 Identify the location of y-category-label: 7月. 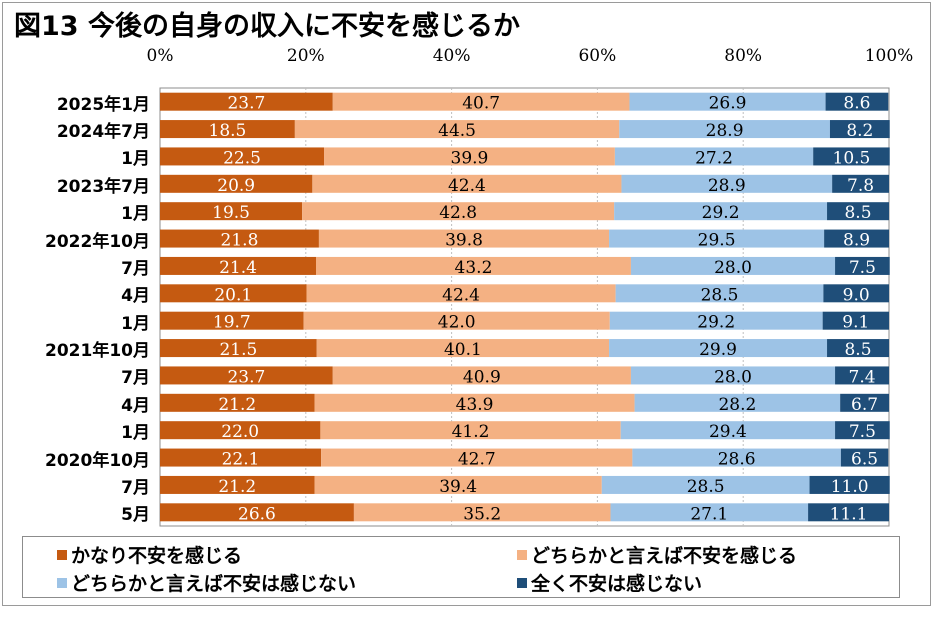
(135, 378).